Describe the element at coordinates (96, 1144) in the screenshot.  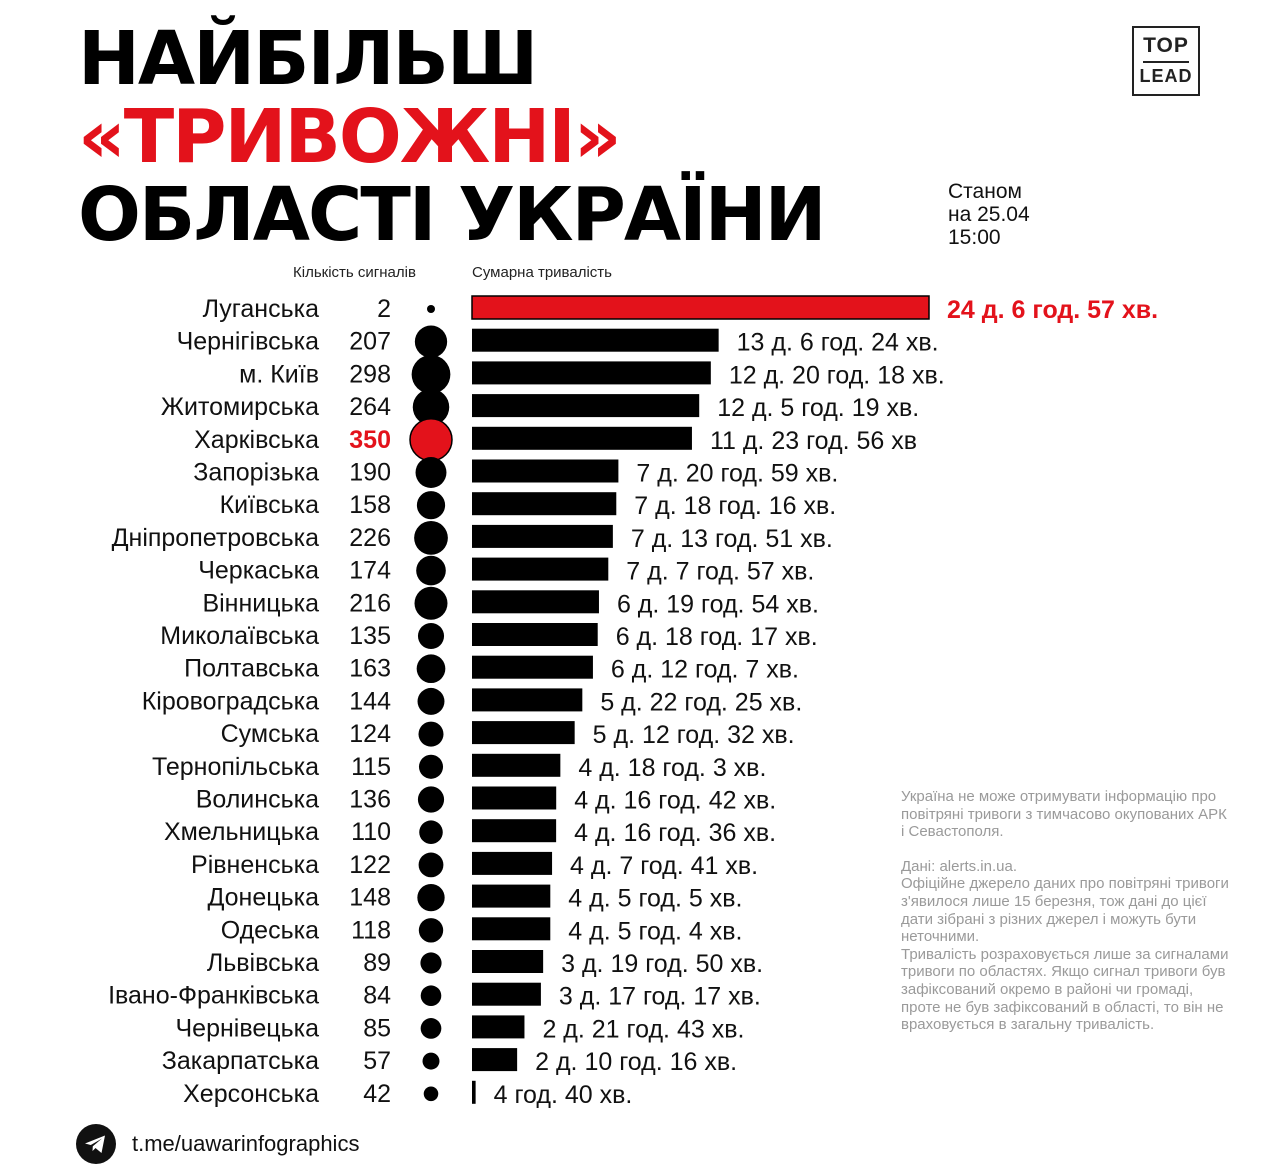
I see `telegram-icon` at that location.